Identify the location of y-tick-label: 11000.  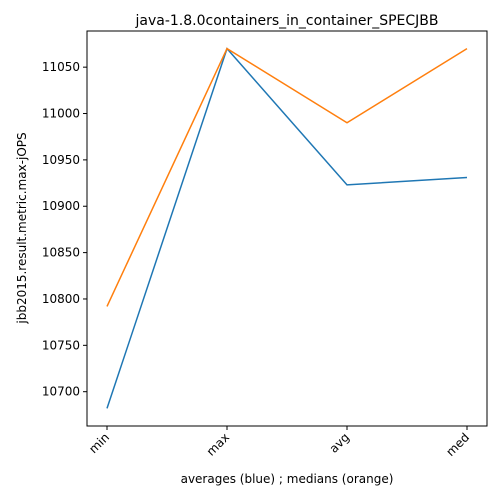
(61, 114).